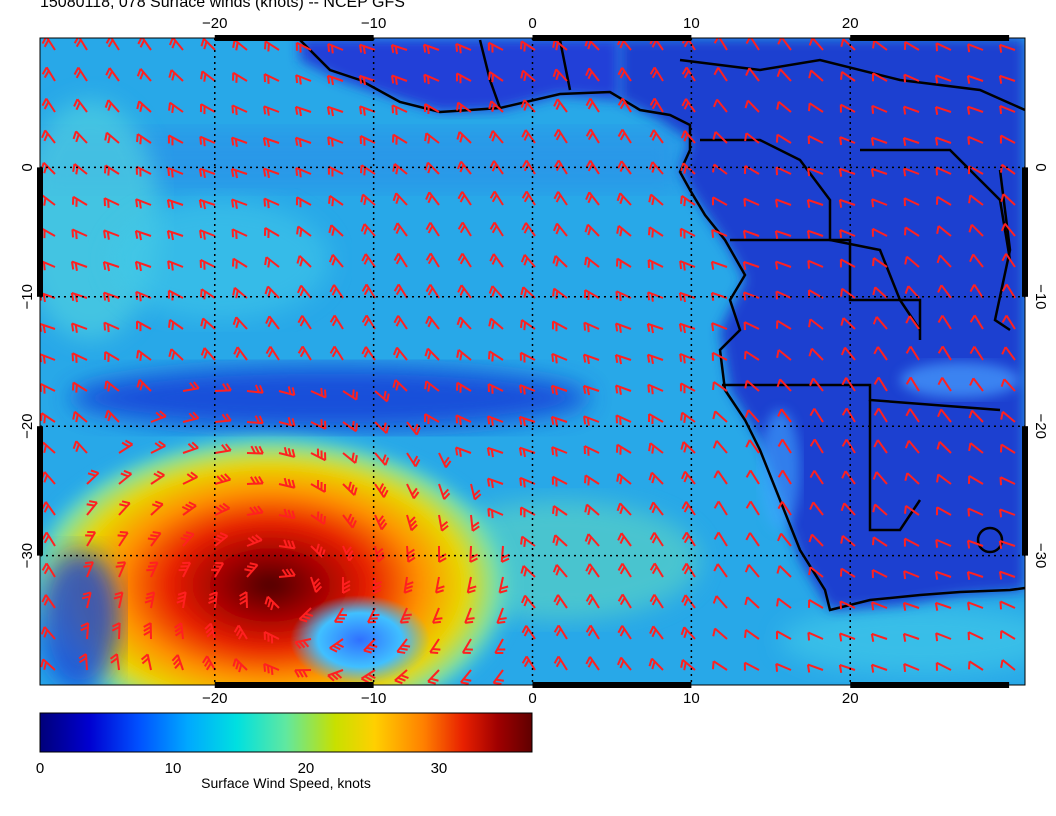 Image resolution: width=1056 pixels, height=816 pixels. I want to click on lat-tick-label-left: −20, so click(27, 425).